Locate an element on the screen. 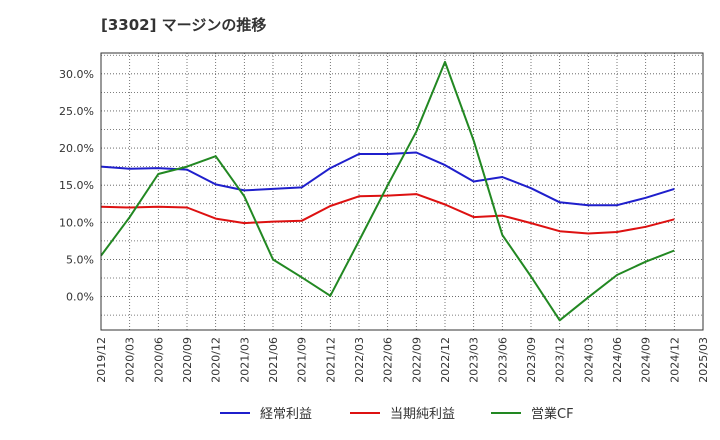 The height and width of the screenshot is (440, 720). x-tick-label: 2024/06 is located at coordinates (617, 360).